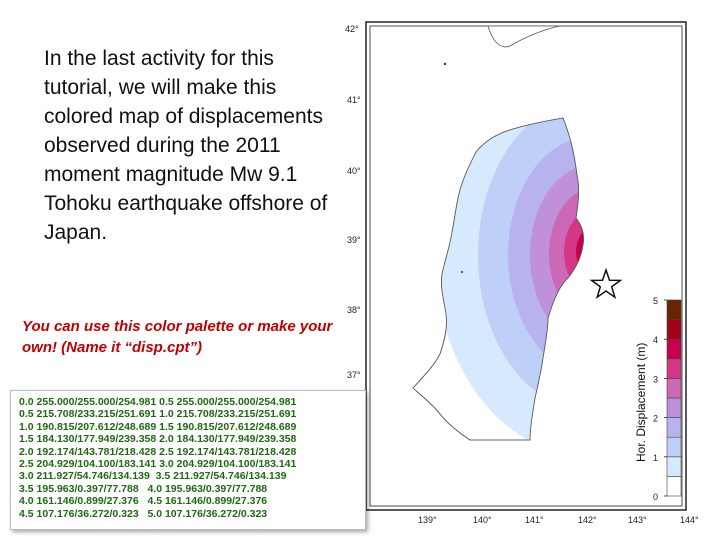  I want to click on scale-tick-label: 4, so click(655, 340).